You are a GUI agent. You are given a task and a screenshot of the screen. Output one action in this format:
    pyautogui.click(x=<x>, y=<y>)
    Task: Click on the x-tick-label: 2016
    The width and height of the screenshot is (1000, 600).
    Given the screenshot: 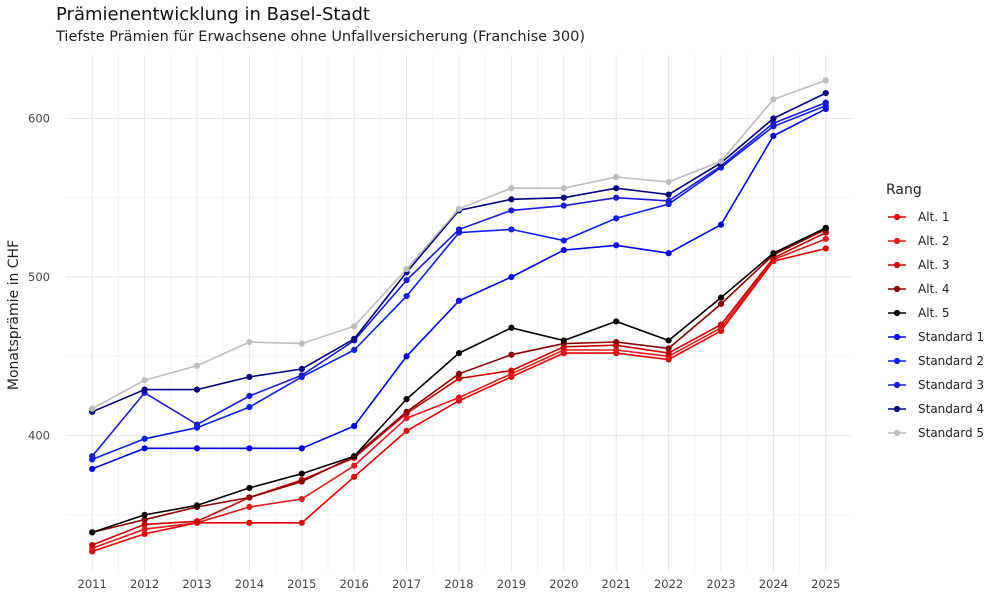 What is the action you would take?
    pyautogui.click(x=354, y=584)
    